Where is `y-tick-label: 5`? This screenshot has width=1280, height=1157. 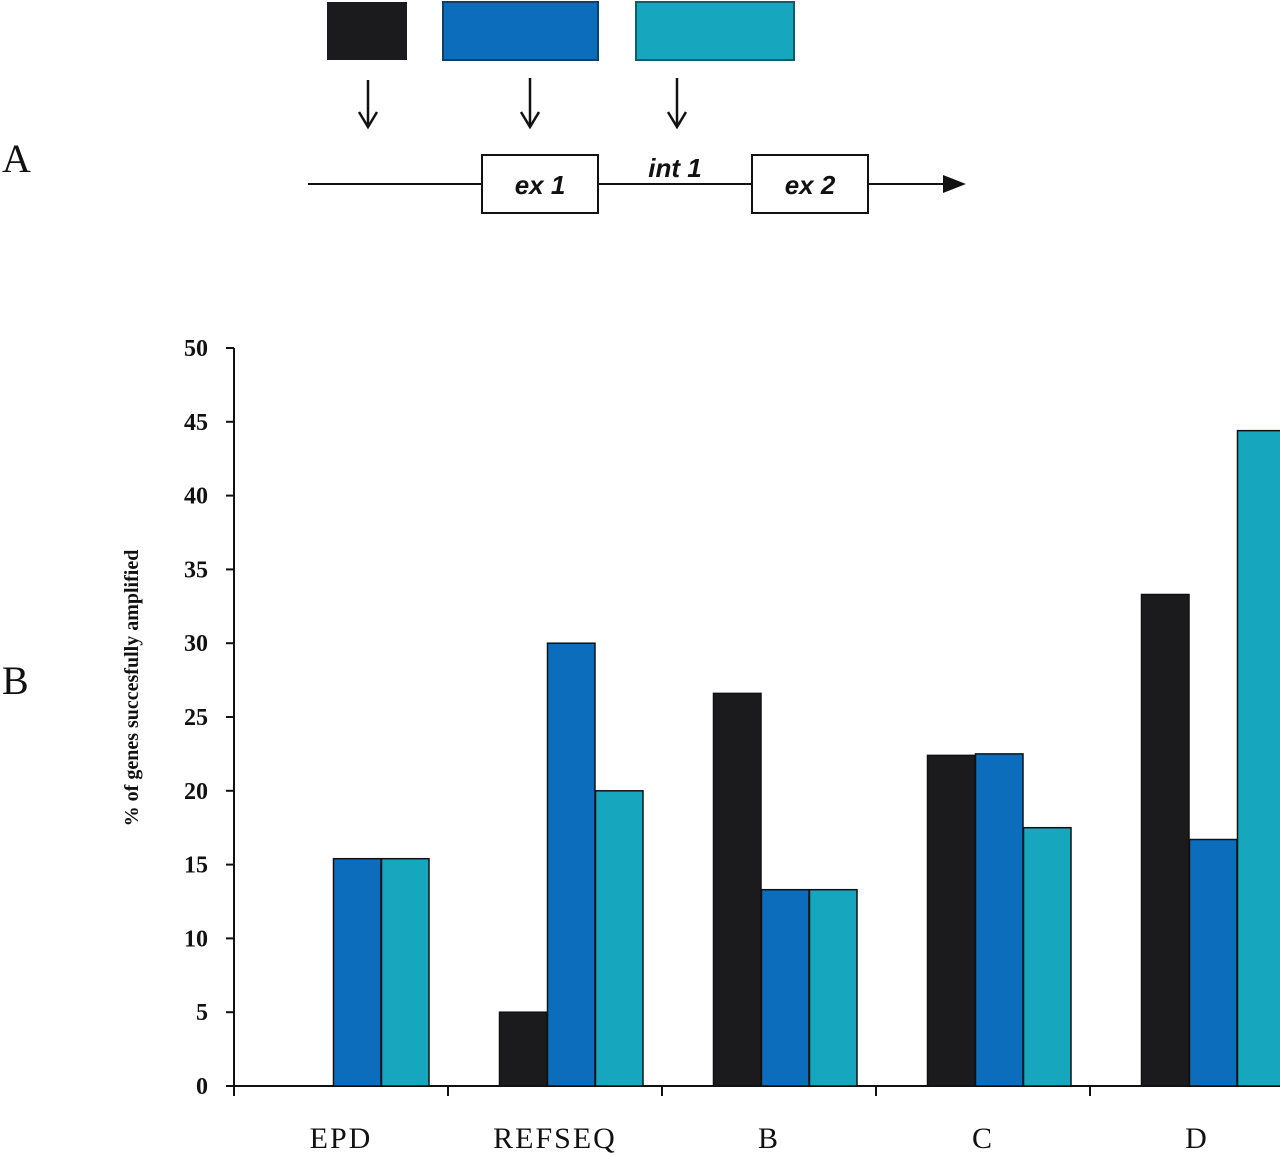
y-tick-label: 5 is located at coordinates (202, 1013).